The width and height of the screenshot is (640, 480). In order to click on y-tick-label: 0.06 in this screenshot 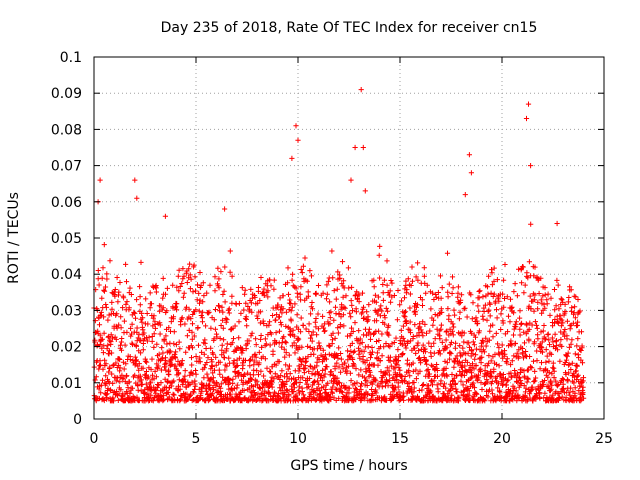, I will do `click(66, 203)`.